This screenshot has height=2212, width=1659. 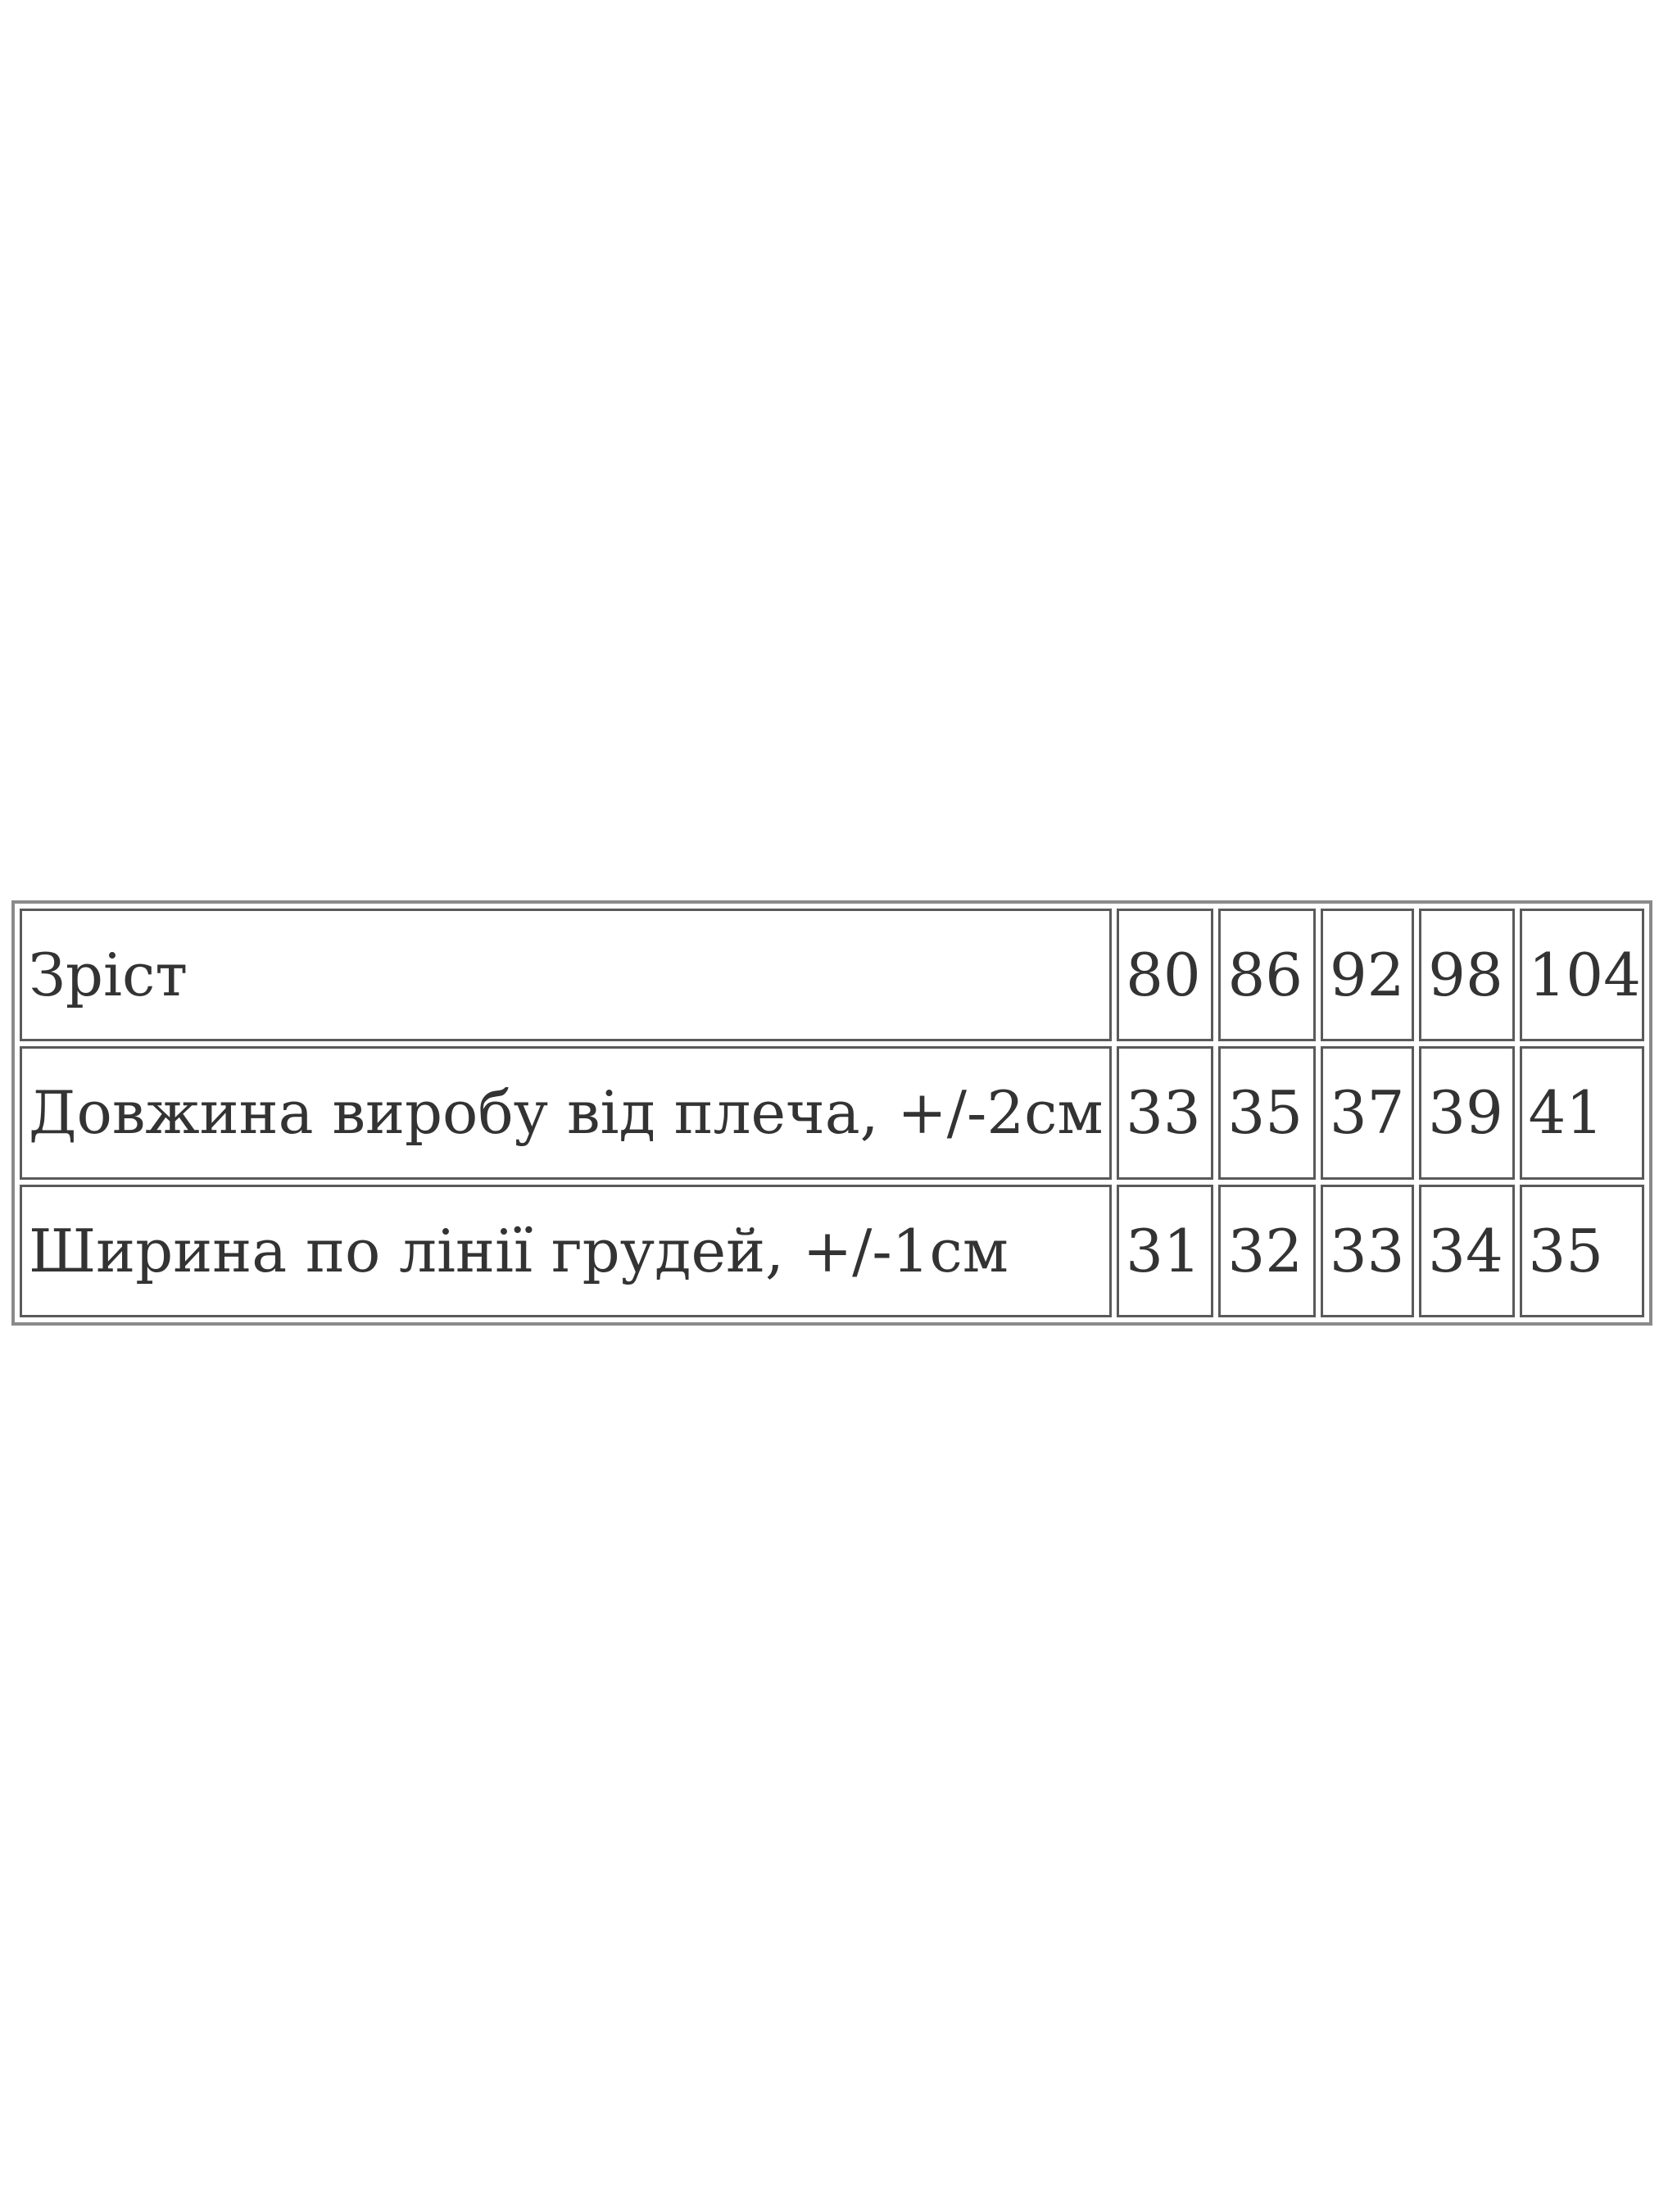 I want to click on row-label: Зріст, so click(x=566, y=975).